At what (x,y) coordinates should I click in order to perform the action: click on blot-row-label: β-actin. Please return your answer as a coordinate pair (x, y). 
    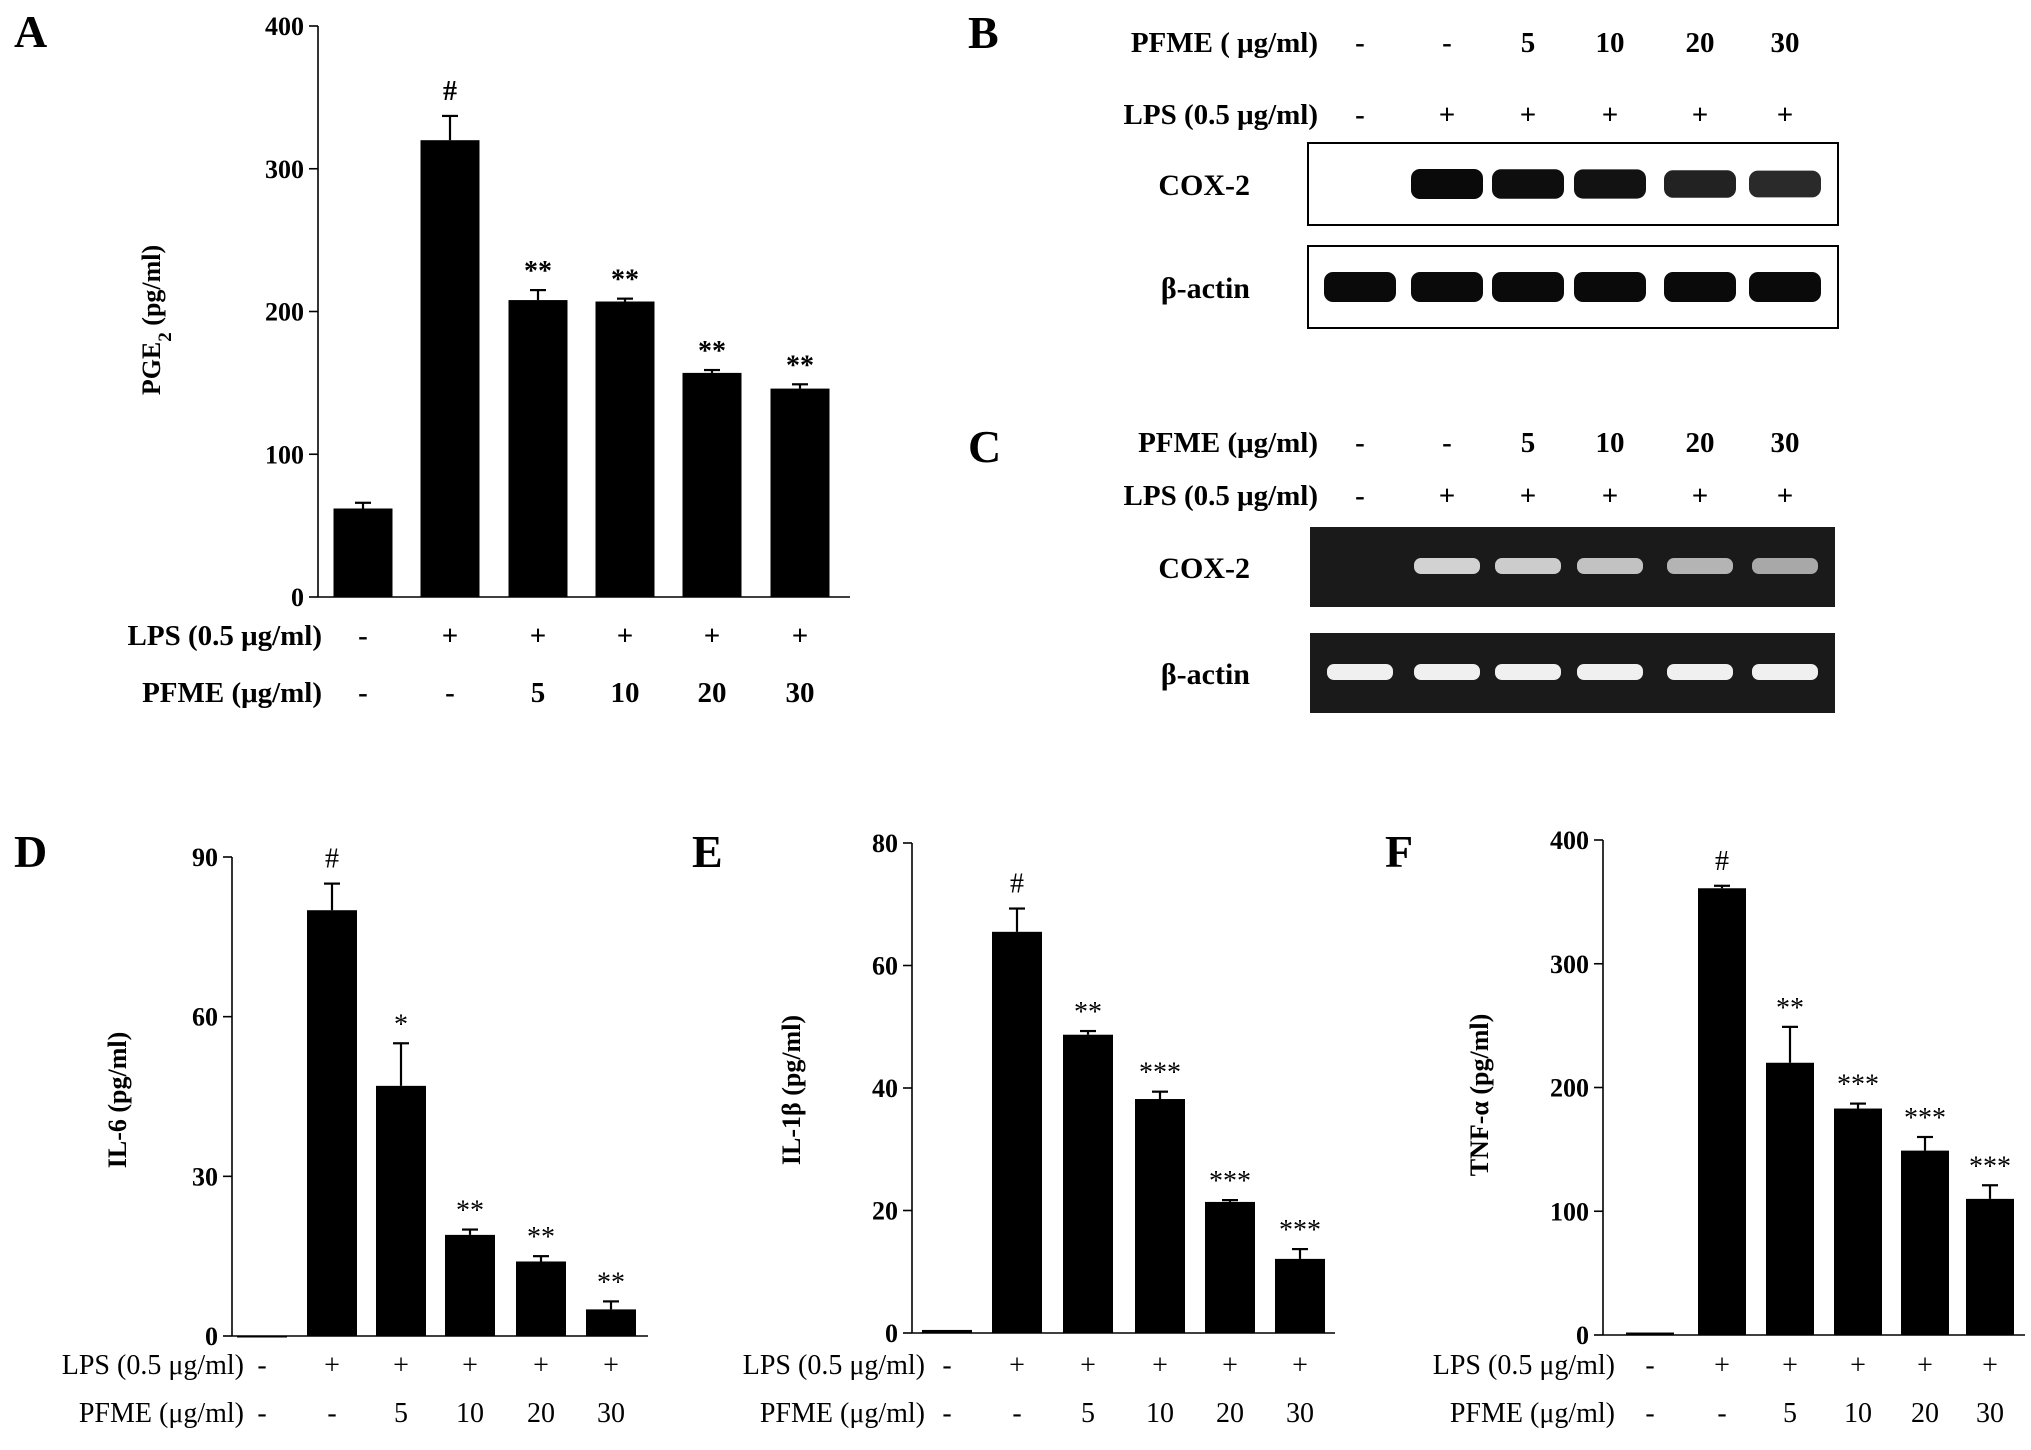
    Looking at the image, I should click on (1205, 674).